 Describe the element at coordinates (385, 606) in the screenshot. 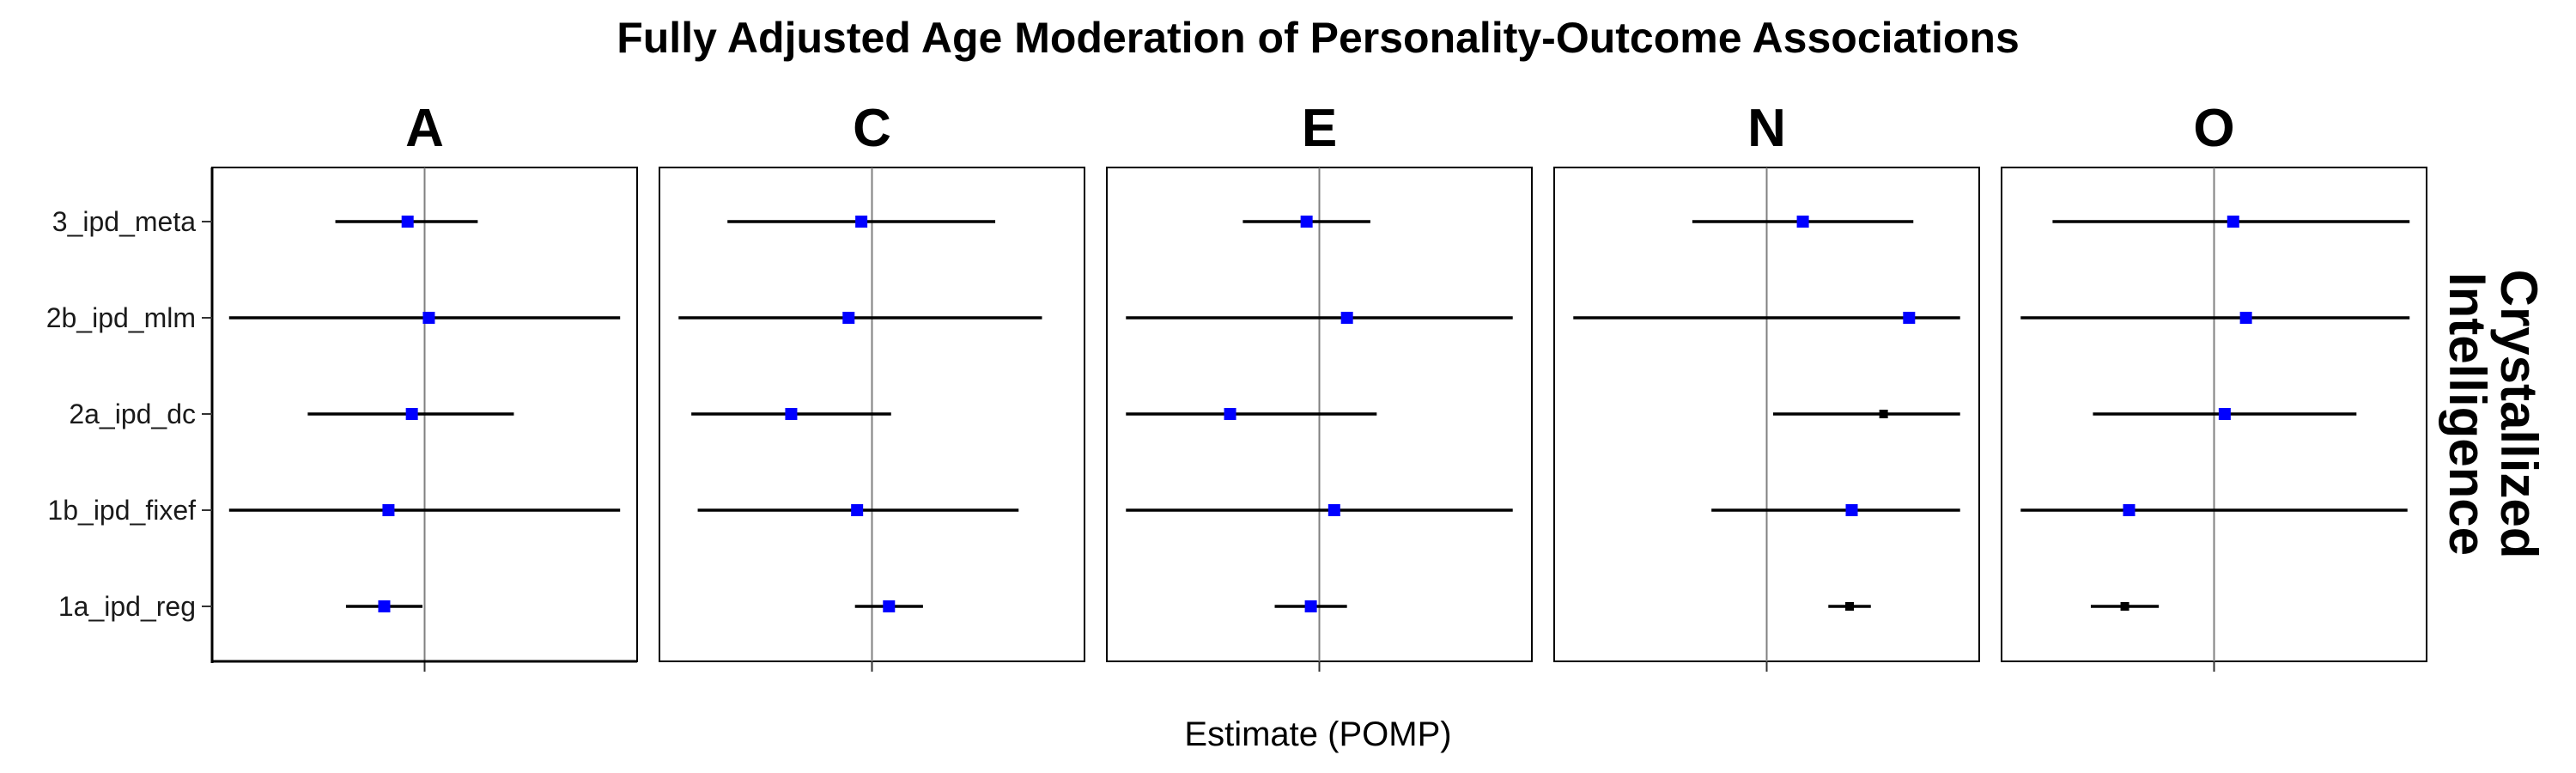

I see `point-A-1a_ipd_reg` at that location.